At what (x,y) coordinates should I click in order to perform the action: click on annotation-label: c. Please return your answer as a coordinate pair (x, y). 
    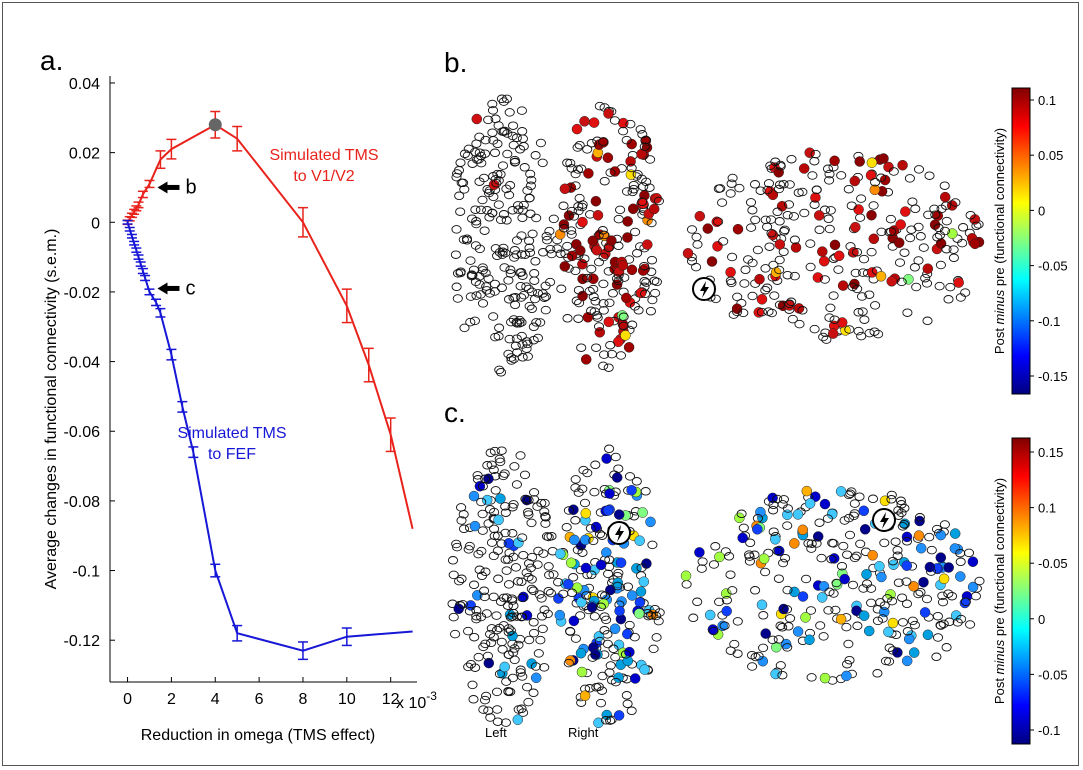
    Looking at the image, I should click on (190, 288).